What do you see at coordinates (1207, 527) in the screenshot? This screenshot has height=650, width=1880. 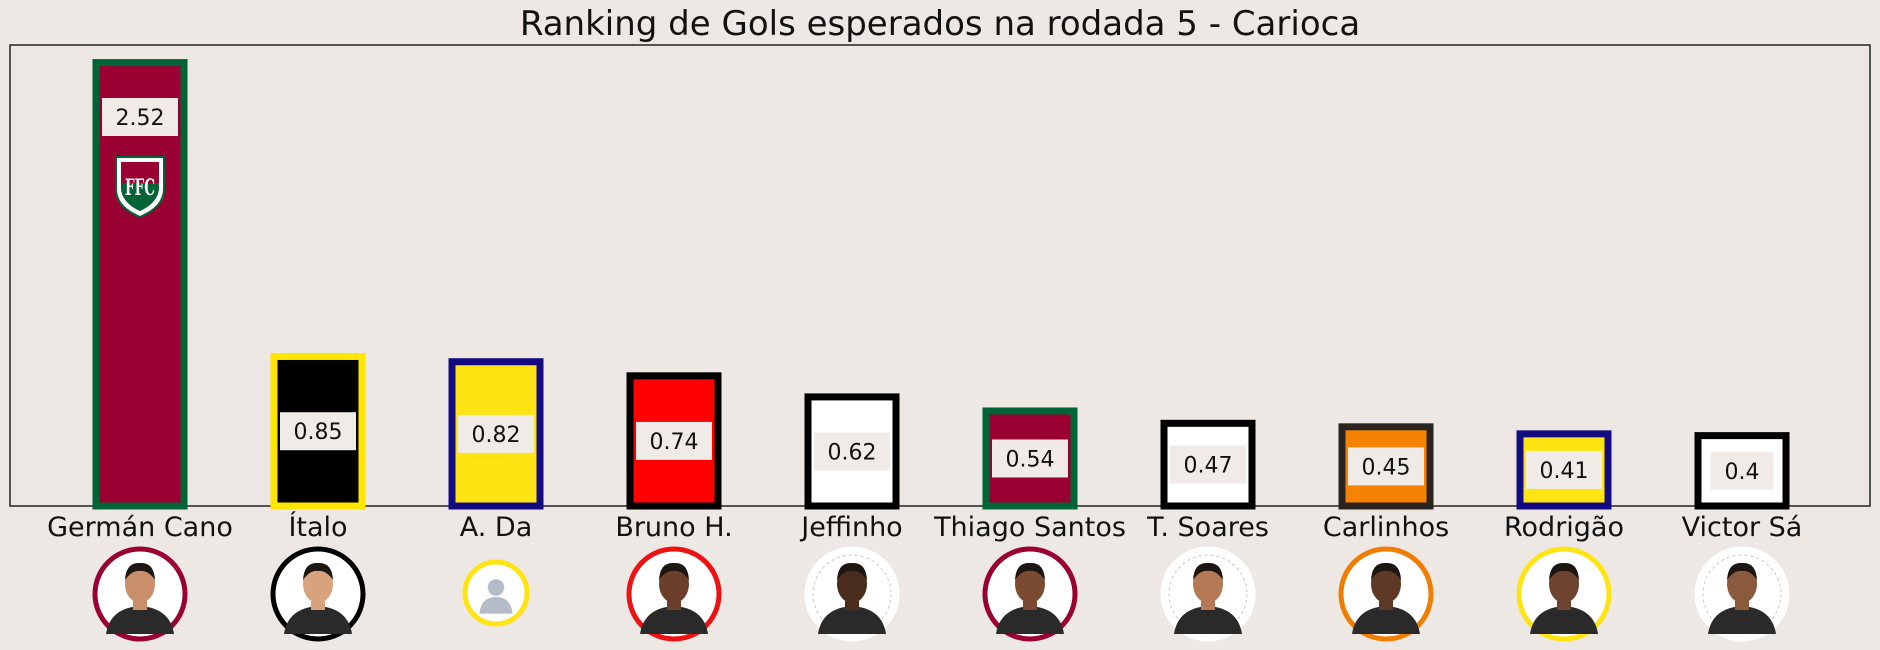 I see `x-tick-label: T. Soares` at bounding box center [1207, 527].